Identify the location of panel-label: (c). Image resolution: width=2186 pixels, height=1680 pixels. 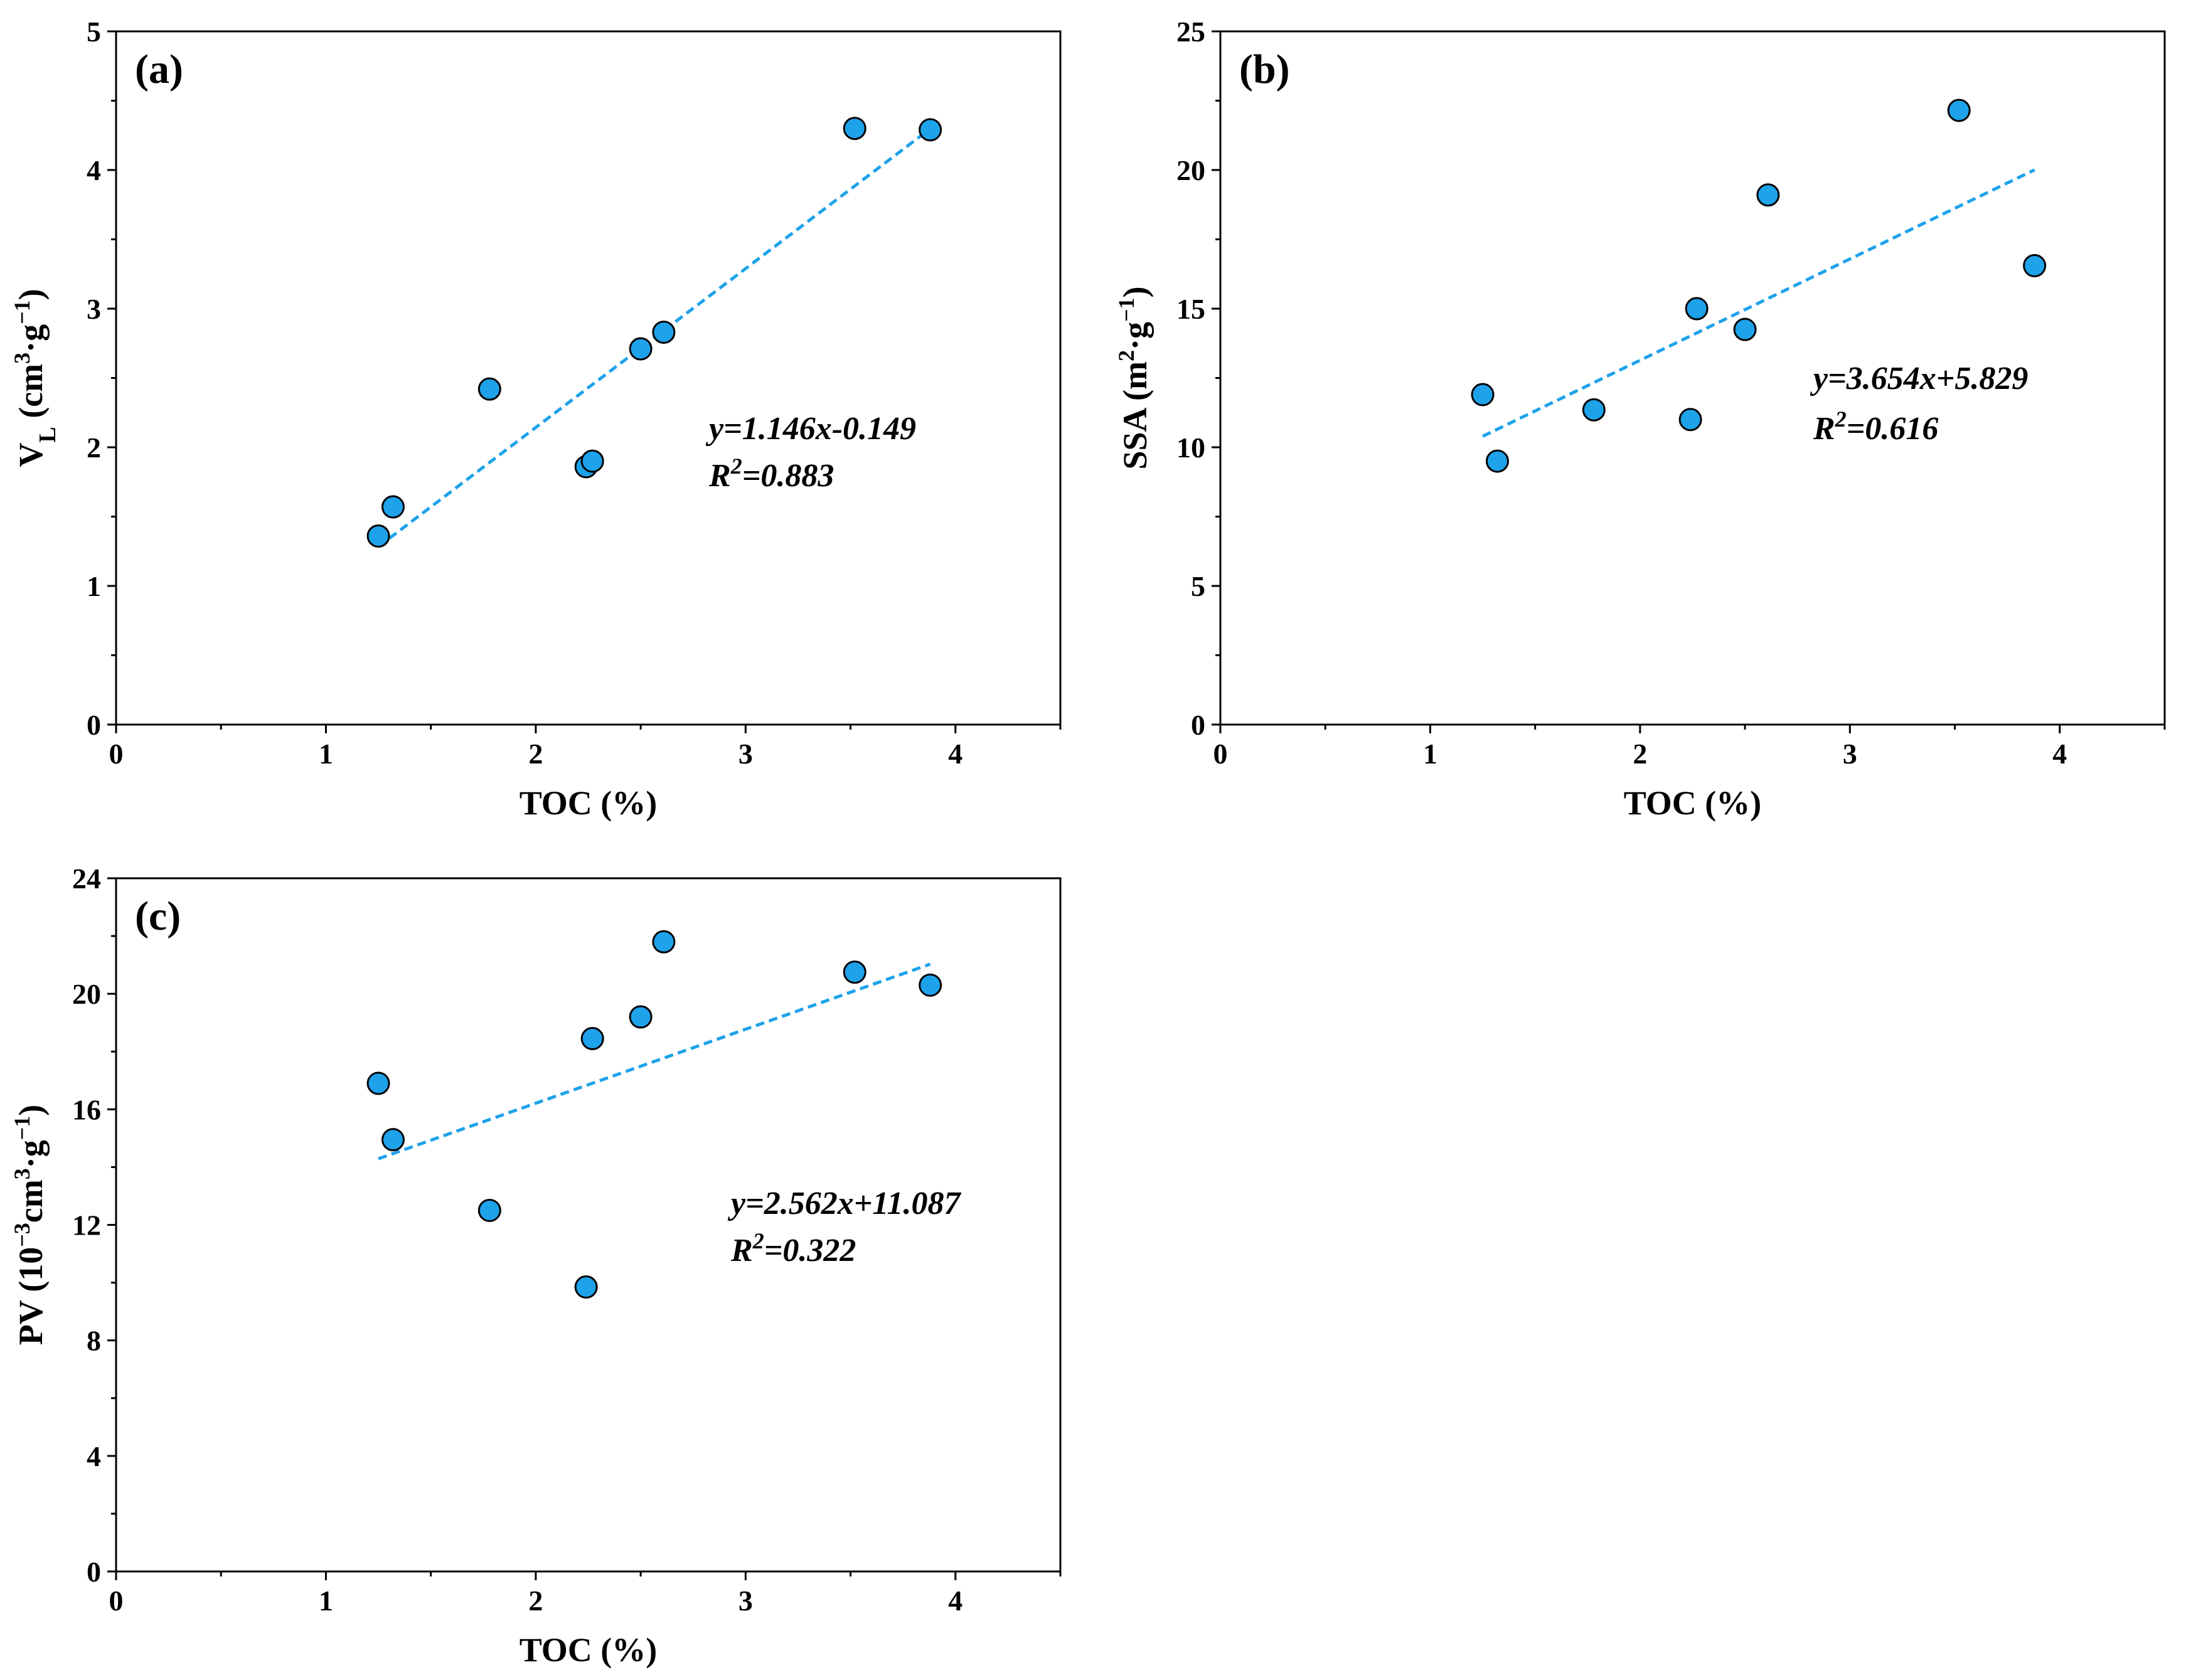
(158, 916).